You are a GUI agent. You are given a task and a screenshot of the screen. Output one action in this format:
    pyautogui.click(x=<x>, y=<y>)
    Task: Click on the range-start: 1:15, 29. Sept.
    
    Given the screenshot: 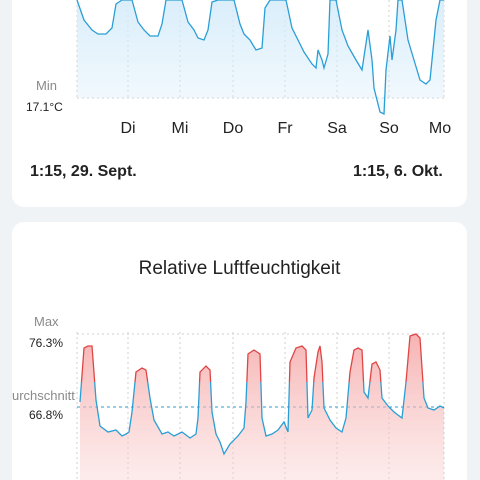 What is the action you would take?
    pyautogui.click(x=83, y=171)
    